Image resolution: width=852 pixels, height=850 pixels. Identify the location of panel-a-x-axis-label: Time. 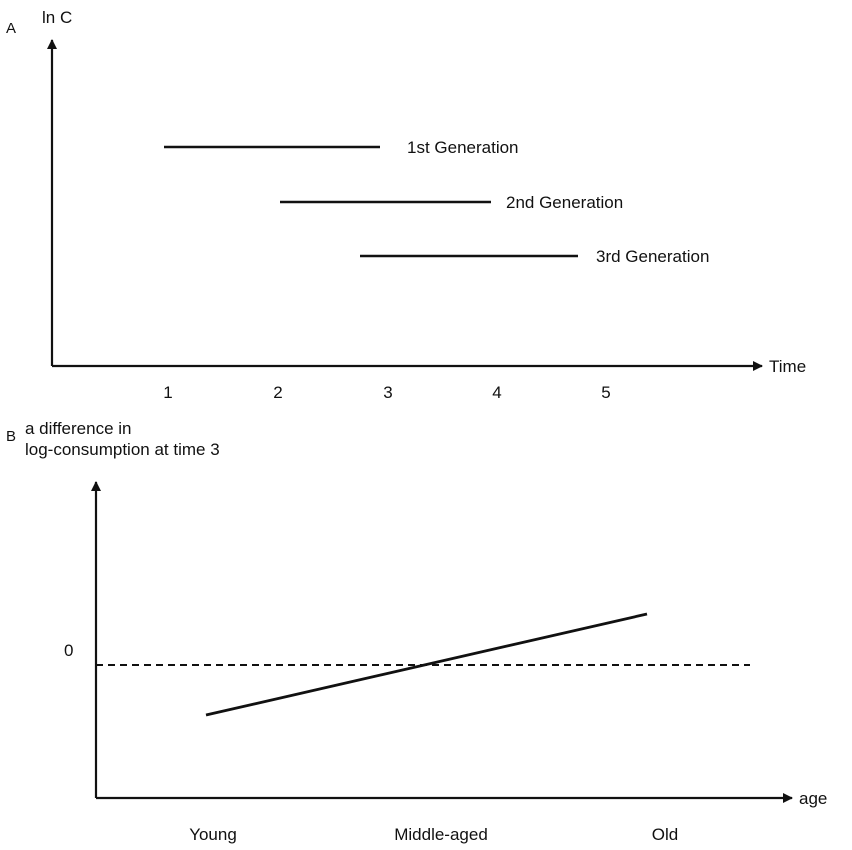
(787, 366).